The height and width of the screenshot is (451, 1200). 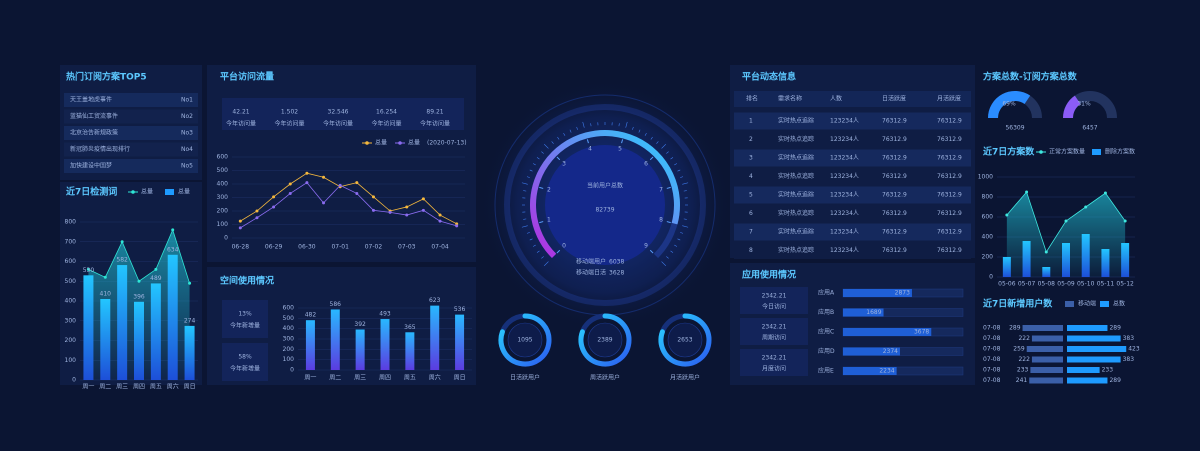 I want to click on x-tick-label: 周二, so click(x=105, y=387).